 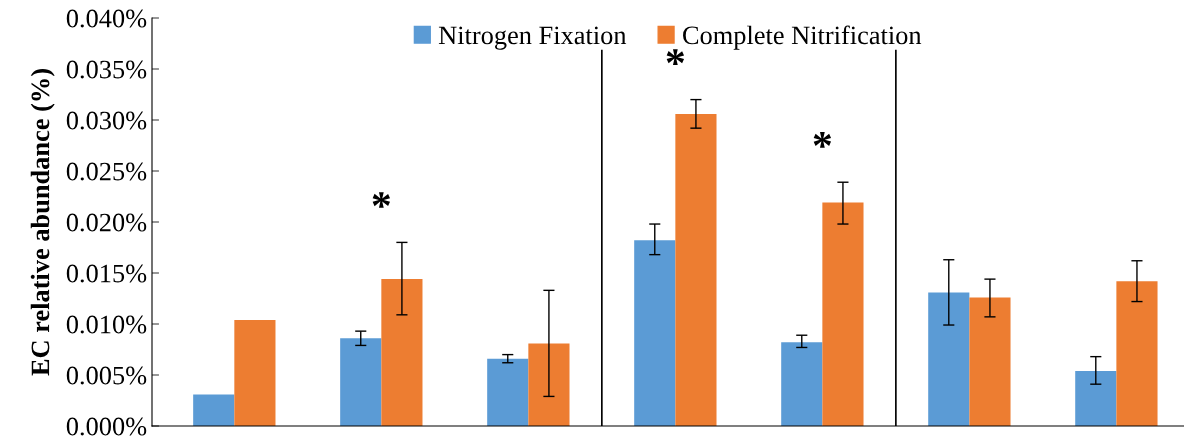 What do you see at coordinates (42, 222) in the screenshot?
I see `y-axis-title: EC relative abundance (%)` at bounding box center [42, 222].